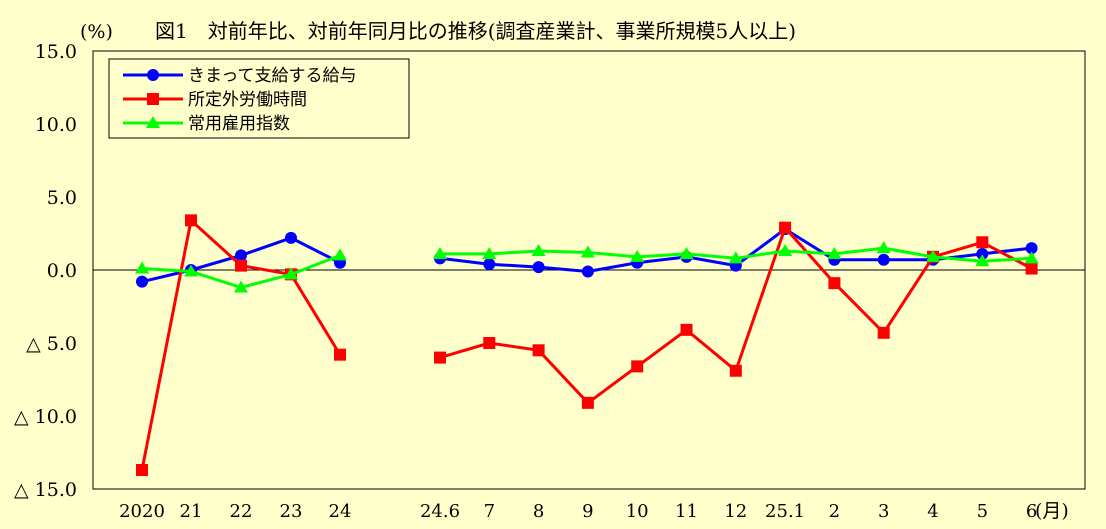  I want to click on legend-label: 常用雇用指数, so click(239, 124).